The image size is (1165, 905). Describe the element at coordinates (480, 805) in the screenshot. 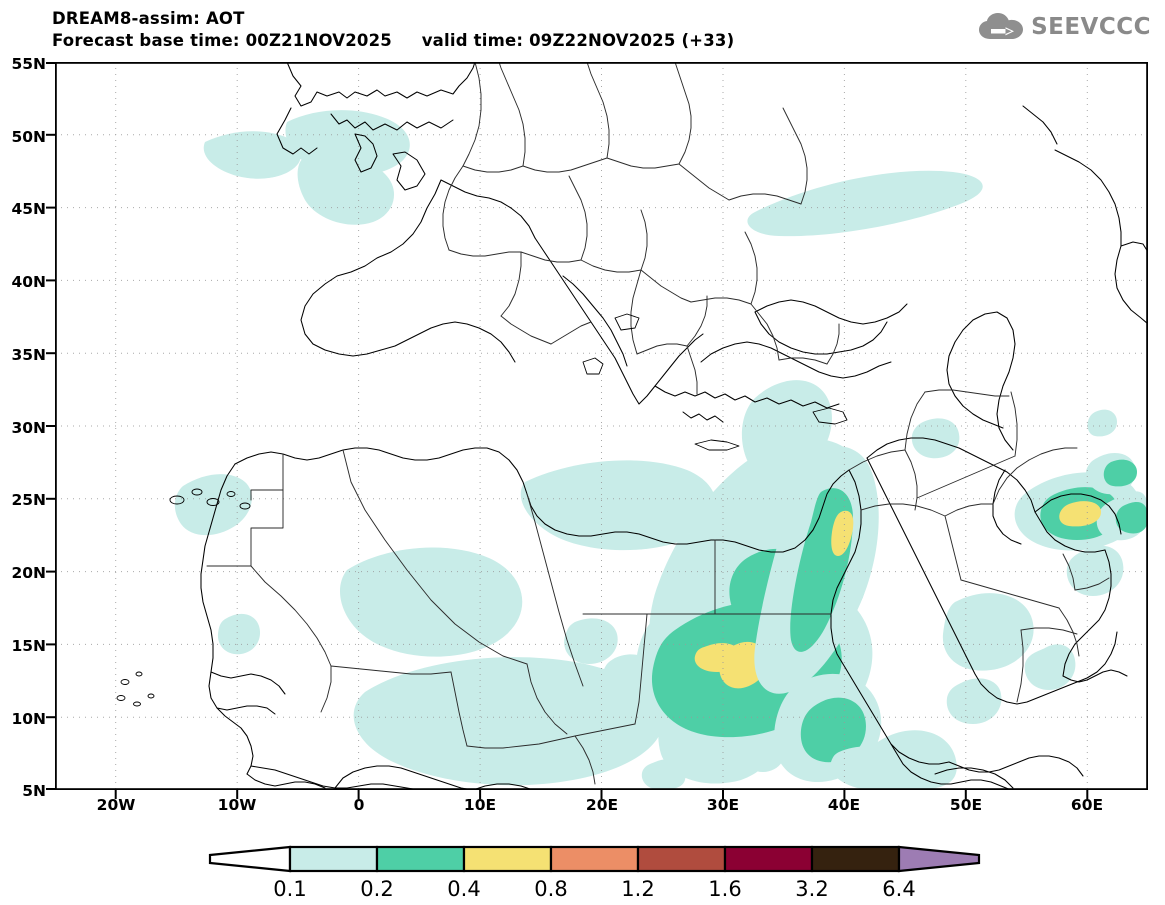

I see `xtick-label-10E: 10E` at that location.